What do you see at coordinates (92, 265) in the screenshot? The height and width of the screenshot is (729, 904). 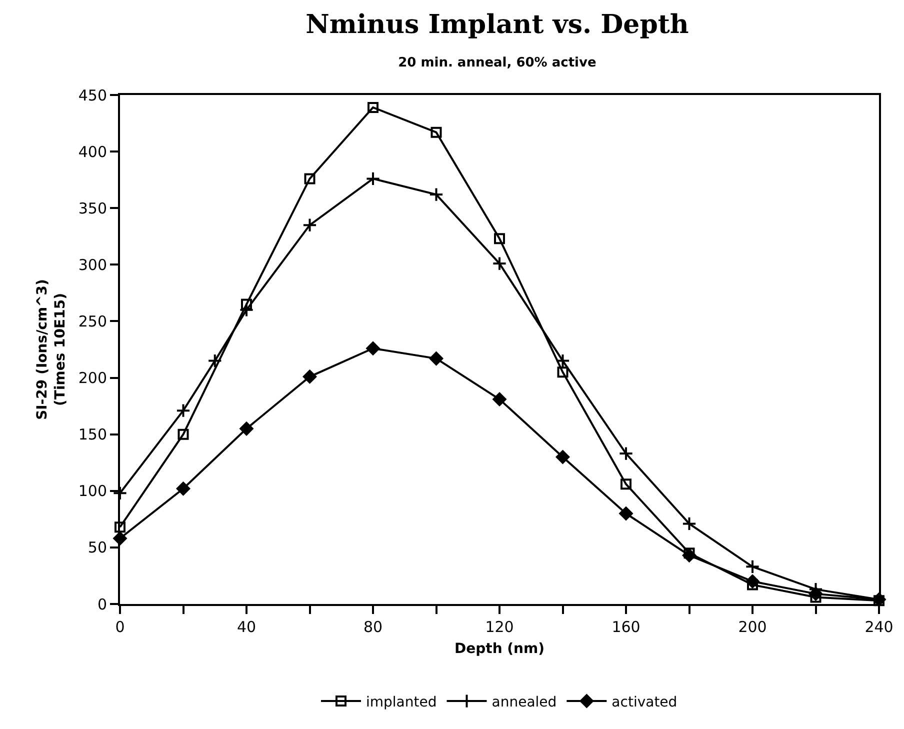 I see `y-tick-label: 300` at bounding box center [92, 265].